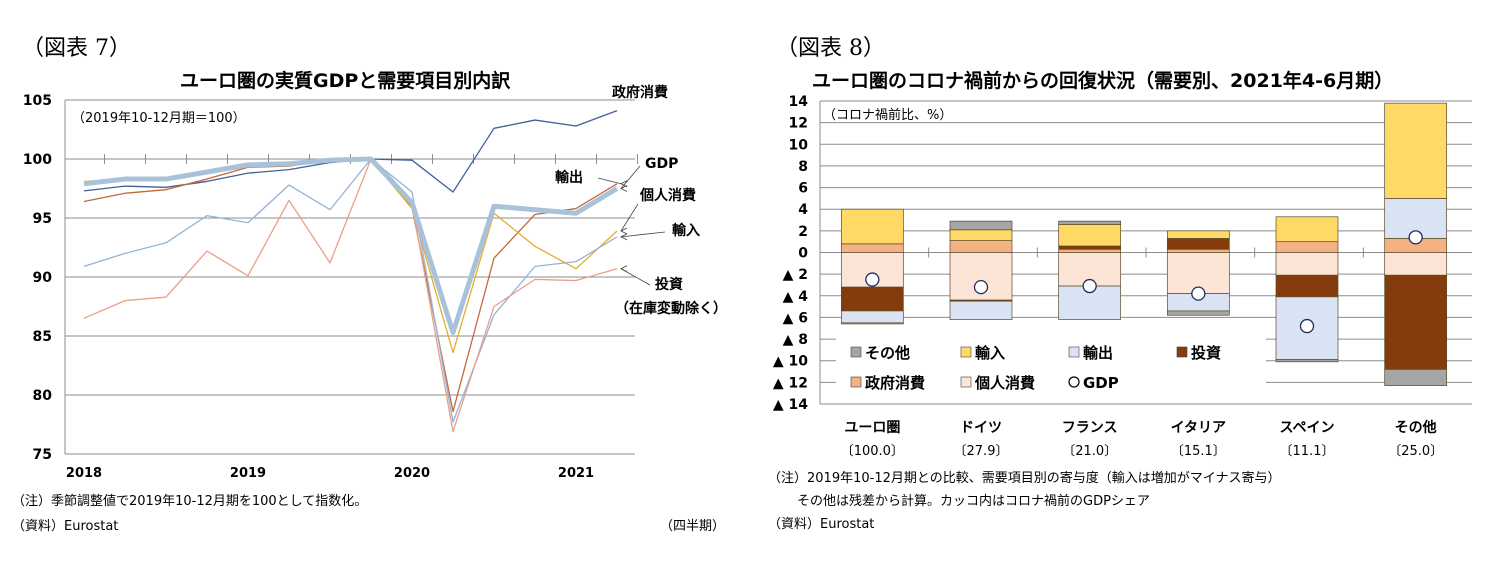 This screenshot has width=1489, height=565. What do you see at coordinates (345, 81) in the screenshot?
I see `figure-7-title: ユーロ圏の実質GDPと需要項目別内訳` at bounding box center [345, 81].